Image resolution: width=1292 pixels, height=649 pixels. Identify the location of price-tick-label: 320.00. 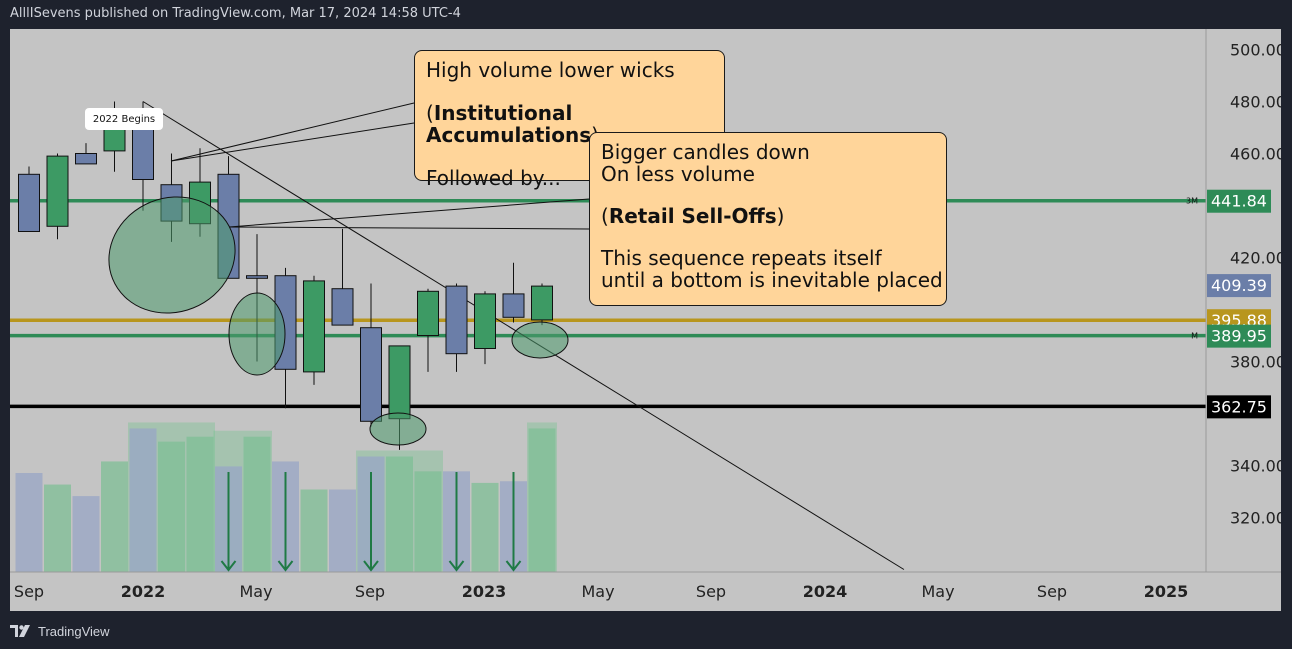
(1255, 518).